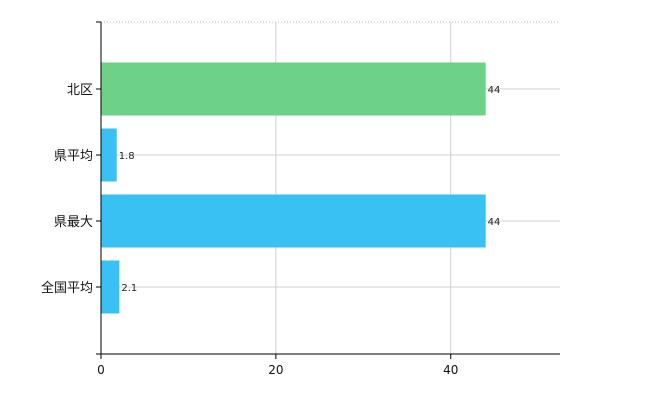 This screenshot has height=400, width=650. I want to click on data-label: 2.1, so click(129, 288).